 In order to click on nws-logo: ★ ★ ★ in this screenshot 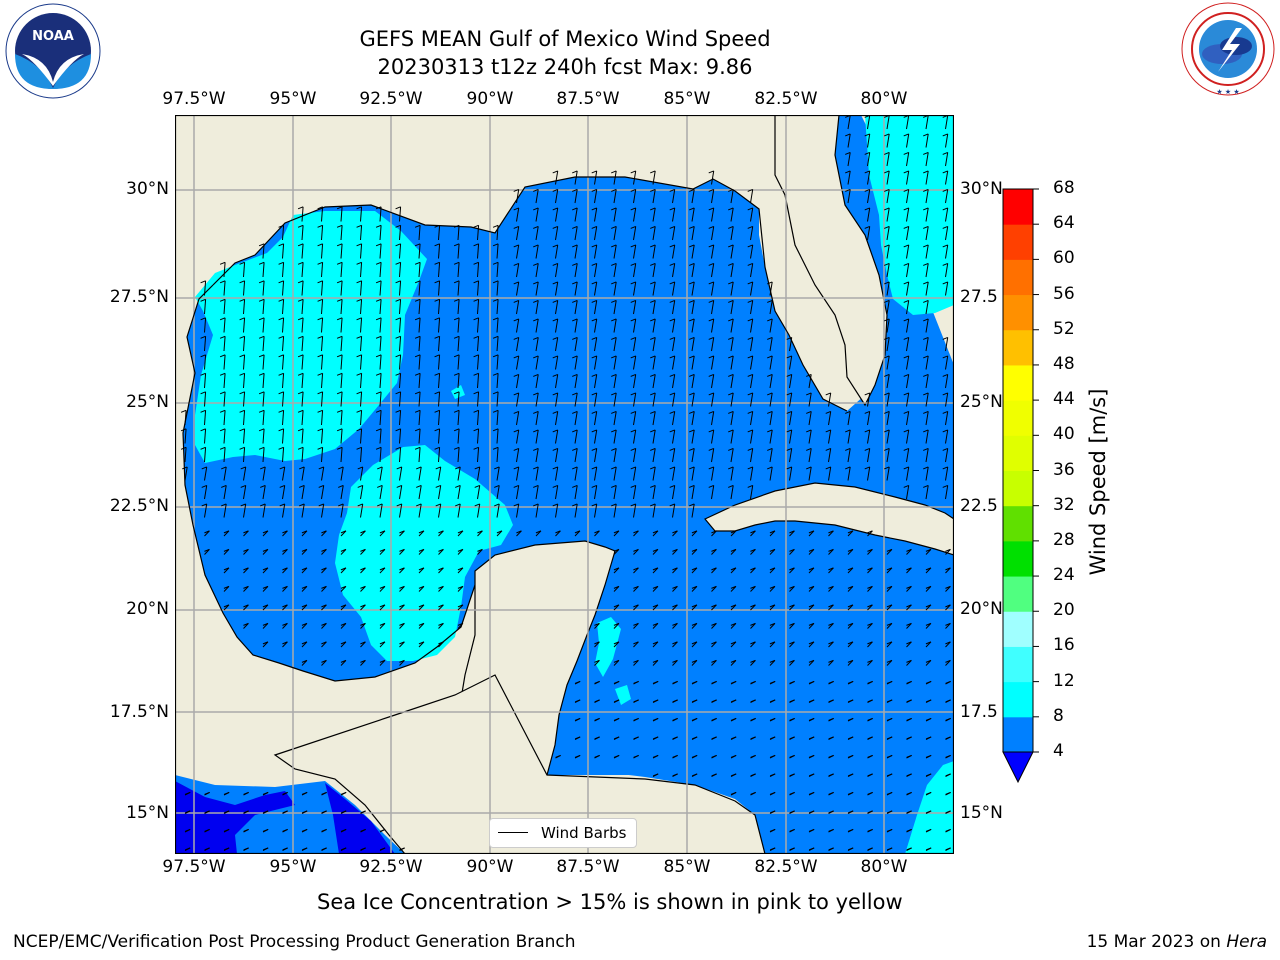, I will do `click(1228, 49)`.